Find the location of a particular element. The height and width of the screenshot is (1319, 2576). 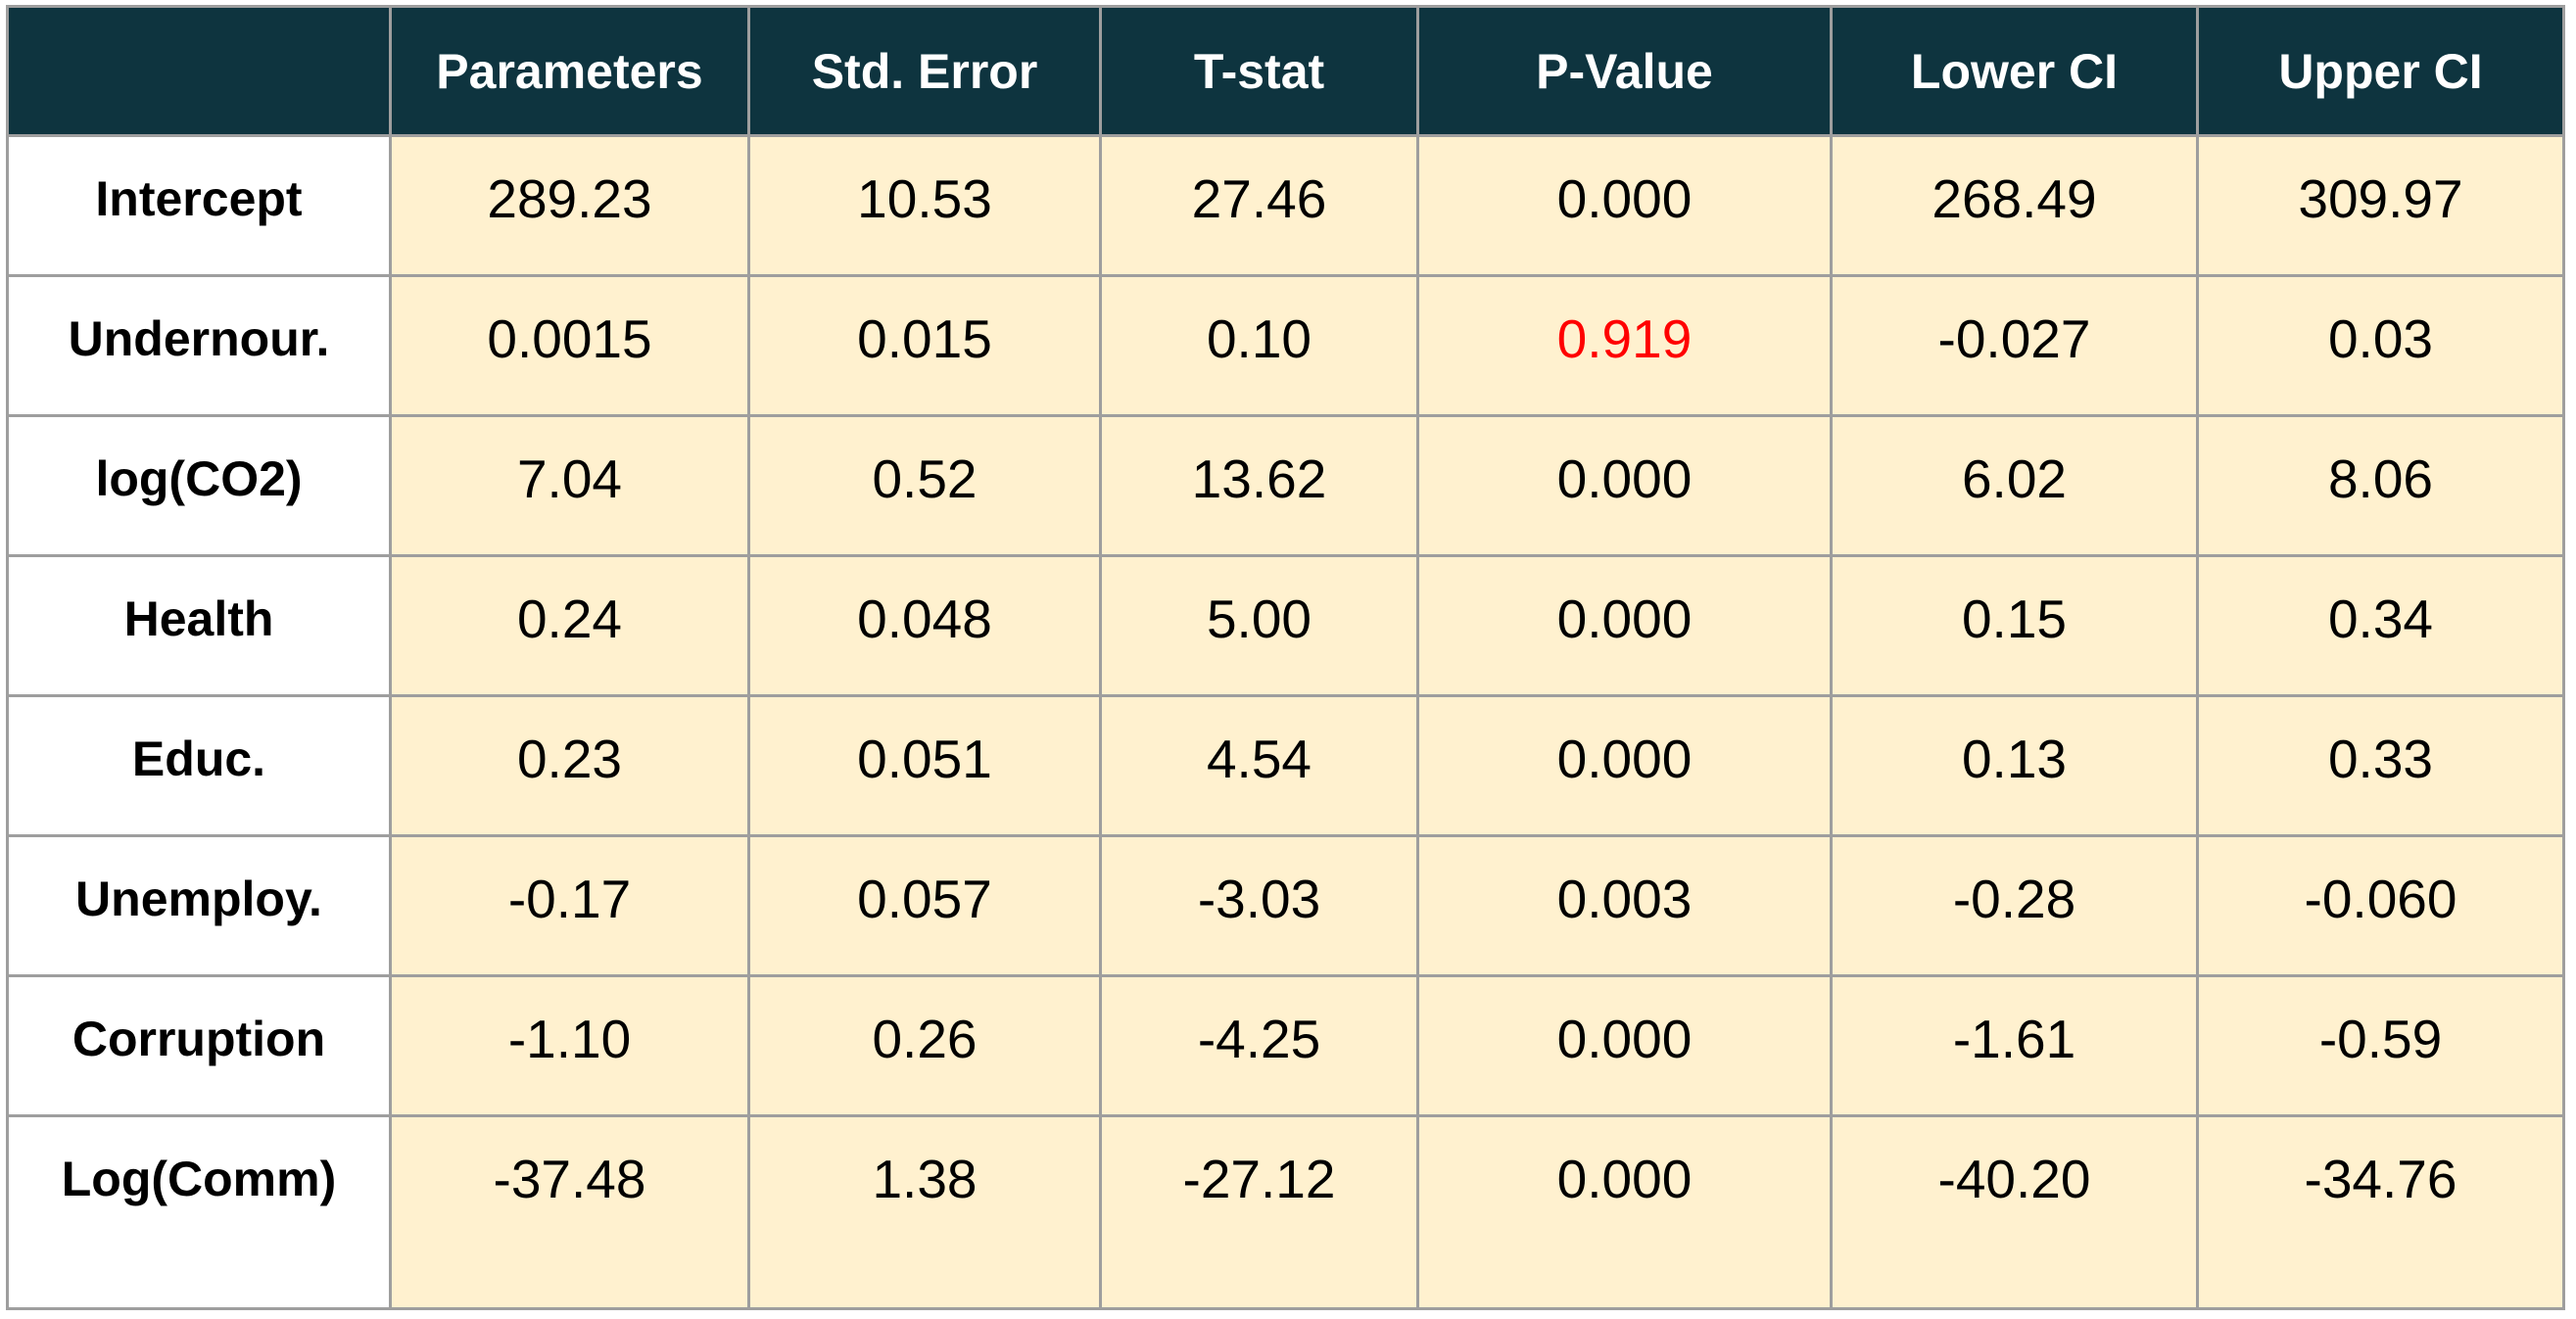

cell-t-stat: 0.10 is located at coordinates (1259, 346).